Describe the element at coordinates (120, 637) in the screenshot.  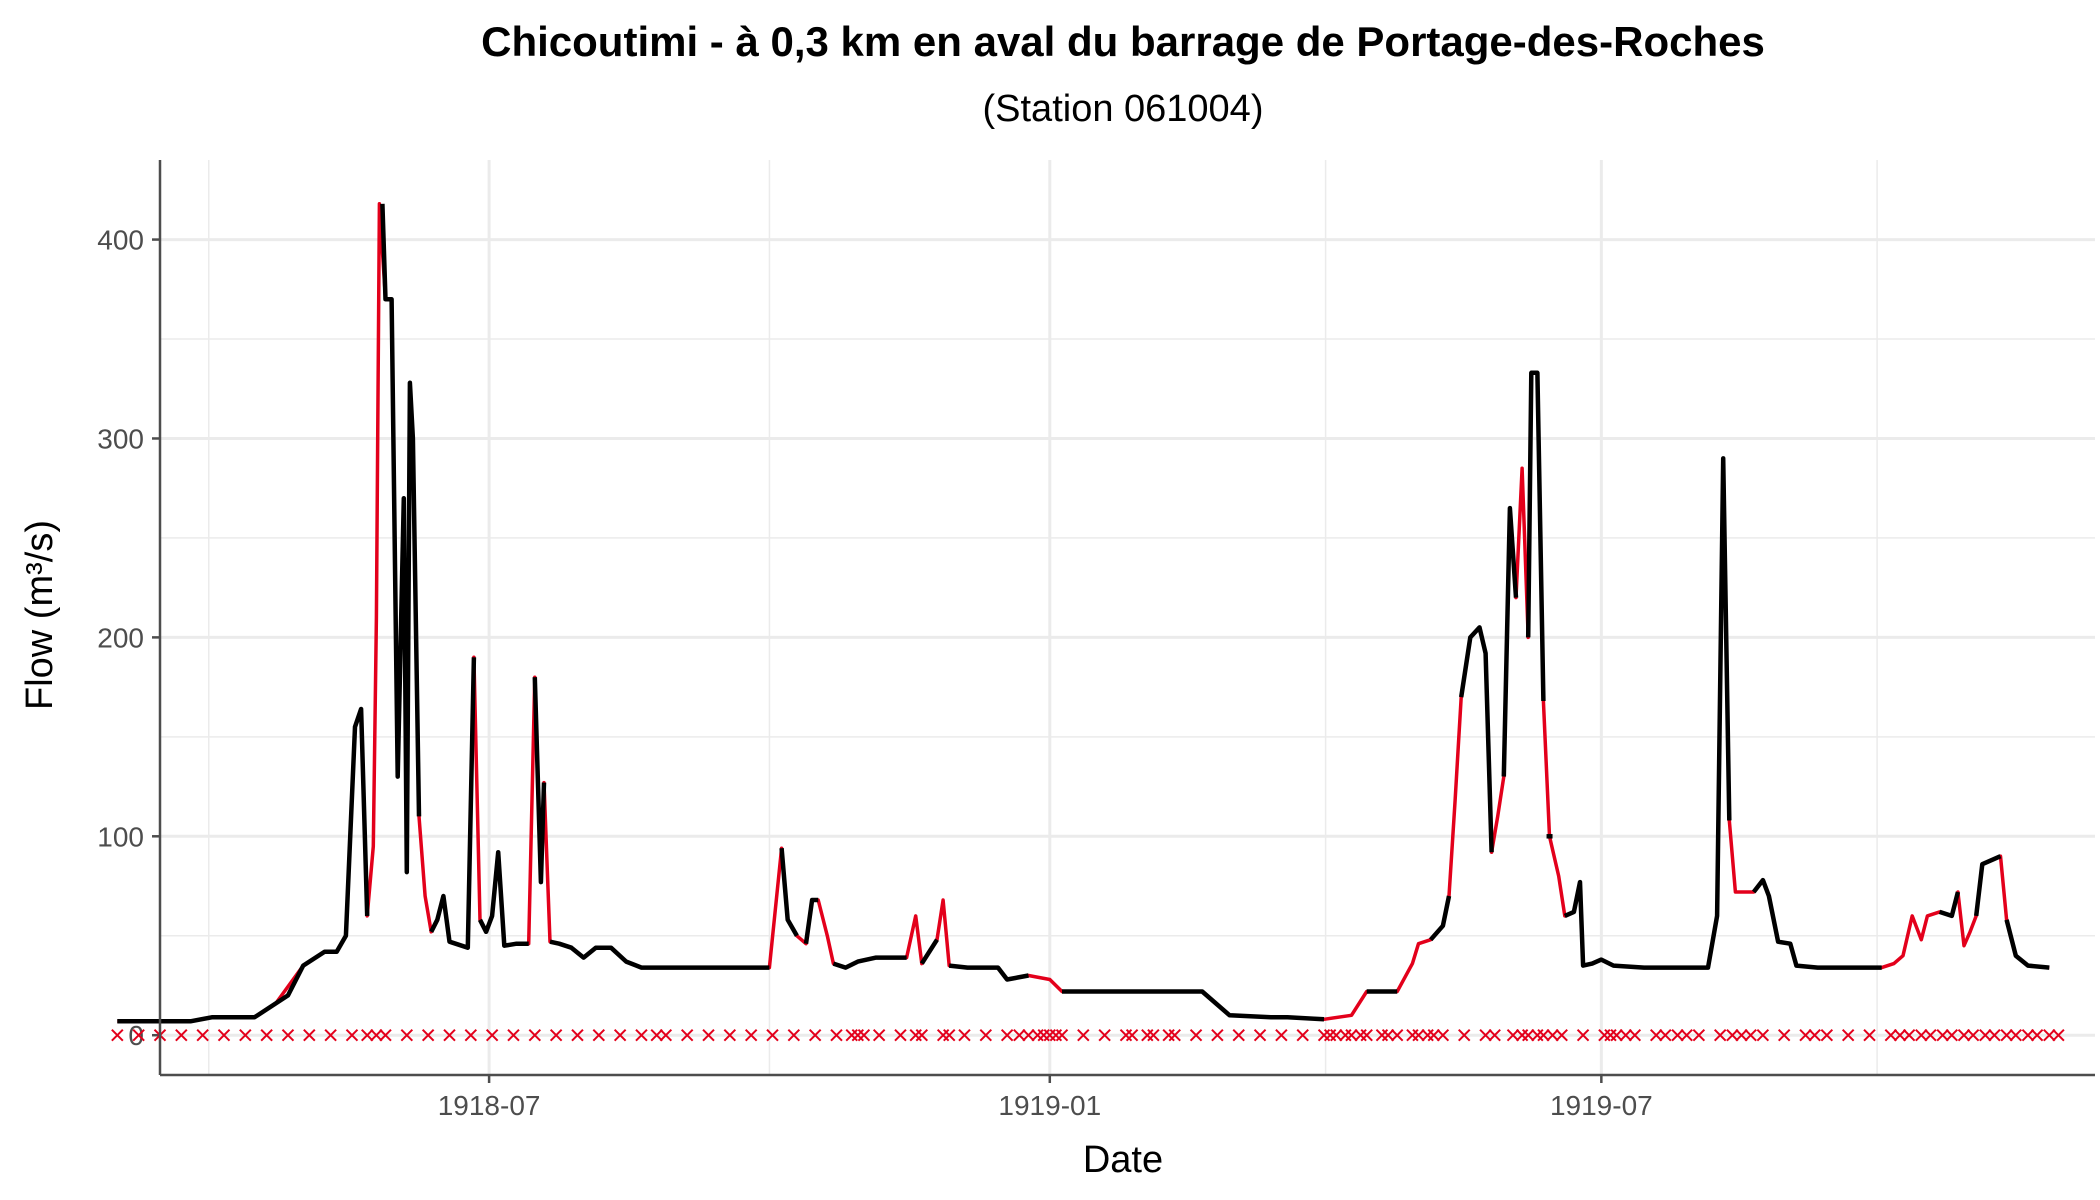
I see `y-tick-label: 200` at that location.